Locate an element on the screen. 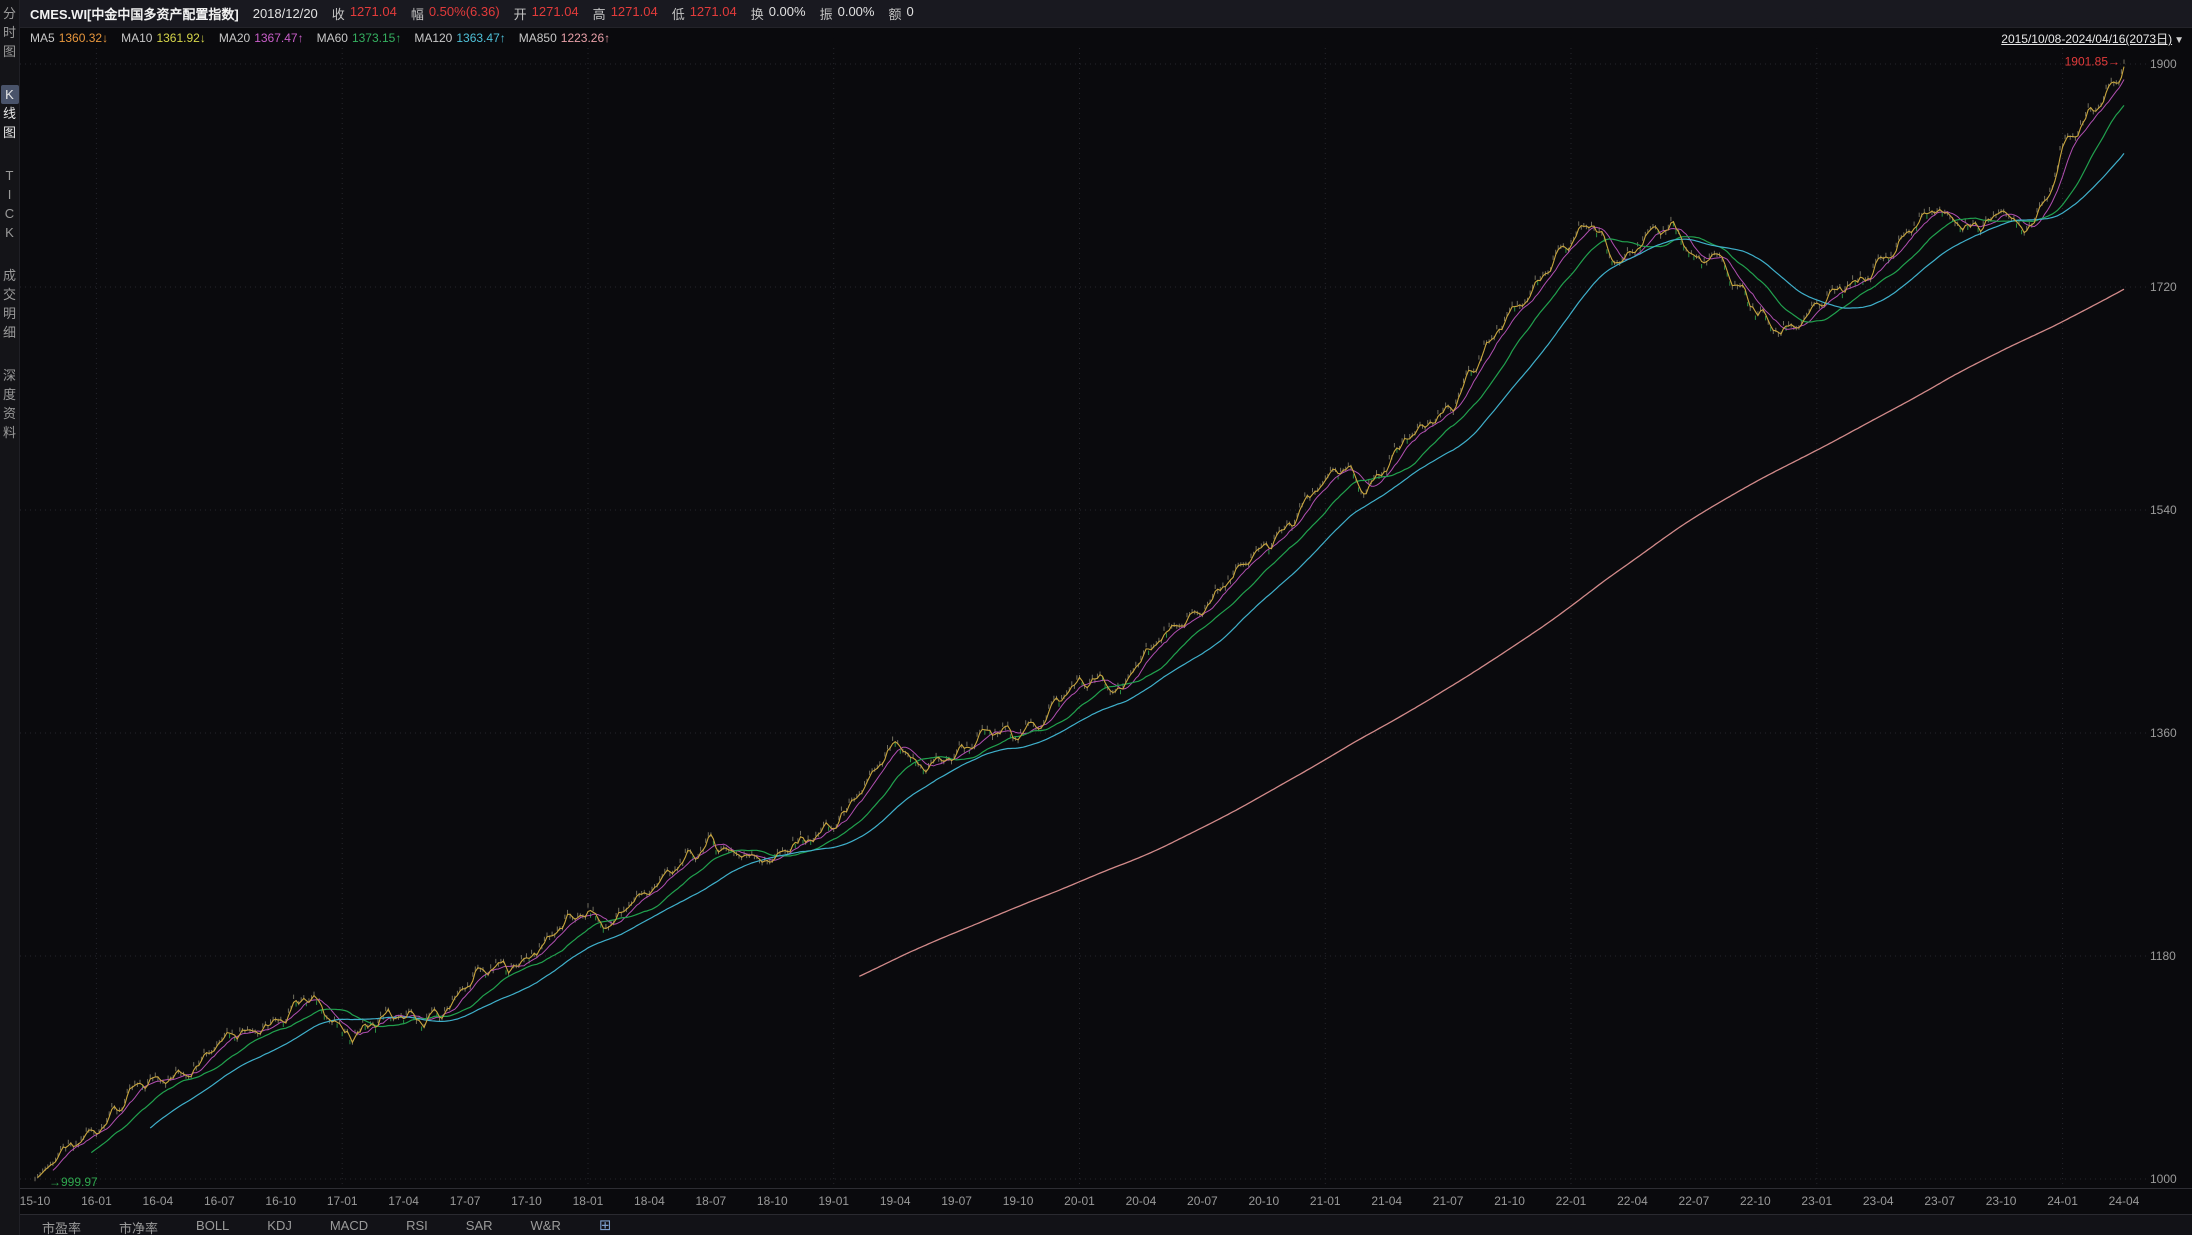 The width and height of the screenshot is (2192, 1235). ma-label: MA20 is located at coordinates (234, 38).